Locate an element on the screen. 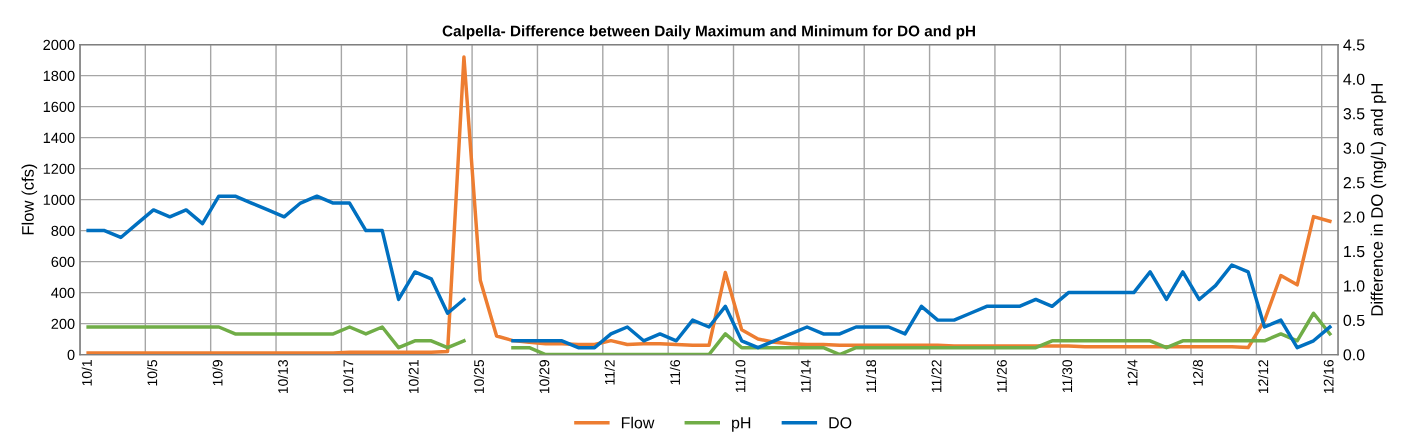  x-tick-label: 11/30 is located at coordinates (1067, 376).